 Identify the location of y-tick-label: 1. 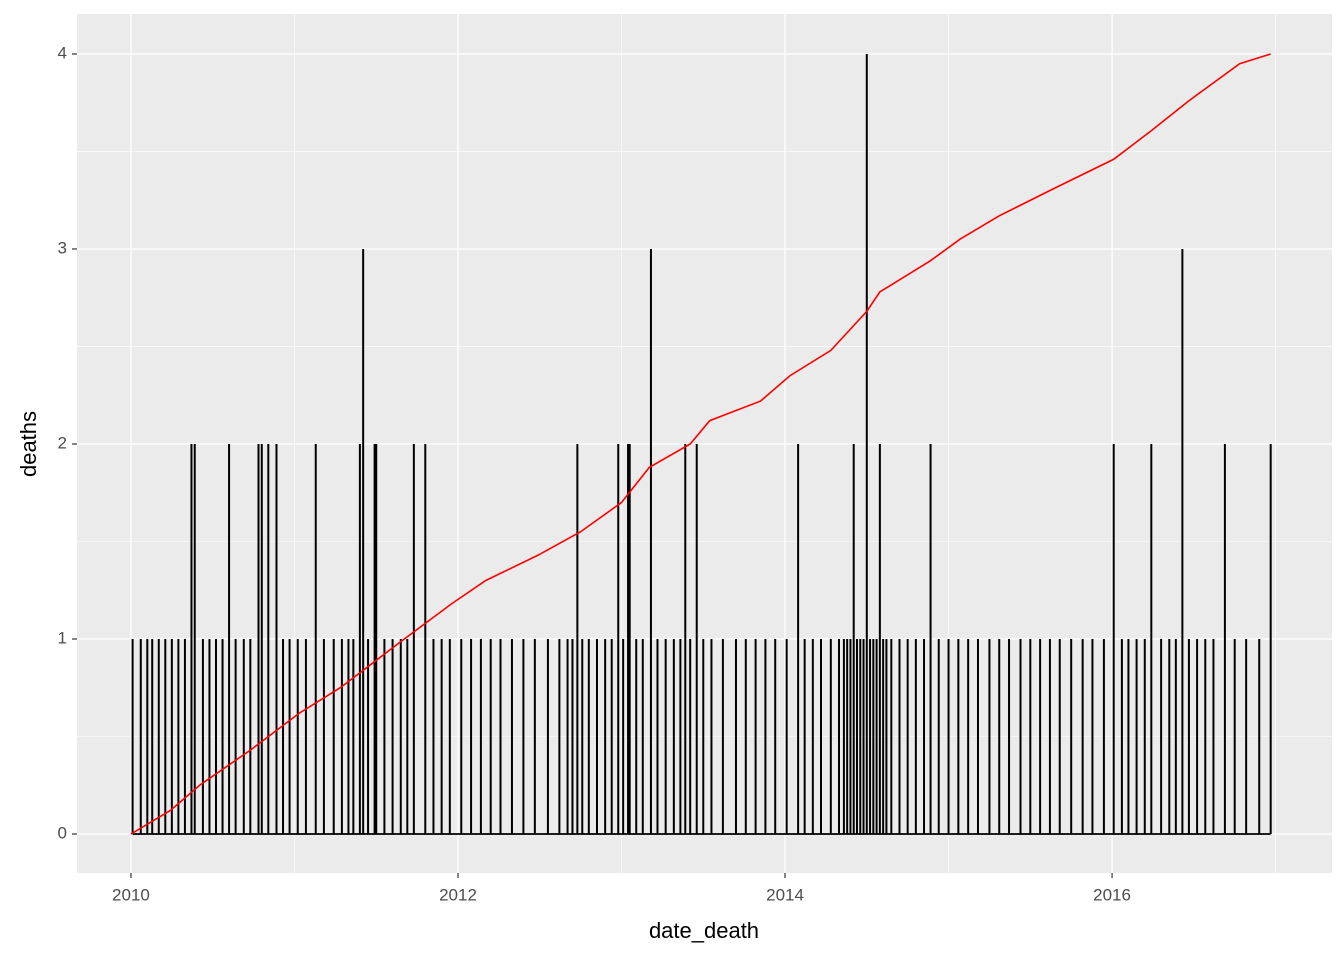
(62, 637).